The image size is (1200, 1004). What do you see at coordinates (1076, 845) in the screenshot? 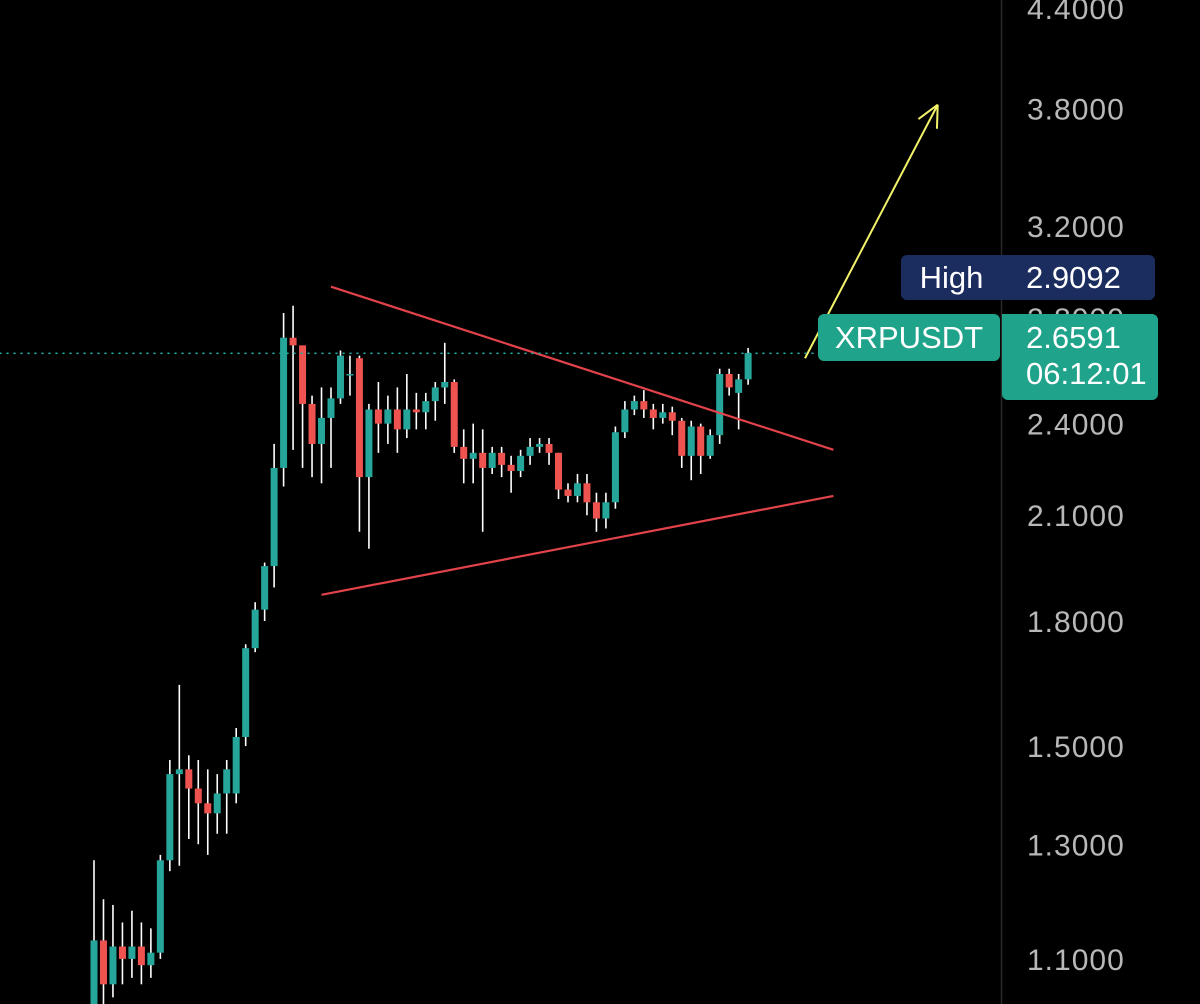
I see `y-tick-label: 1.3000` at bounding box center [1076, 845].